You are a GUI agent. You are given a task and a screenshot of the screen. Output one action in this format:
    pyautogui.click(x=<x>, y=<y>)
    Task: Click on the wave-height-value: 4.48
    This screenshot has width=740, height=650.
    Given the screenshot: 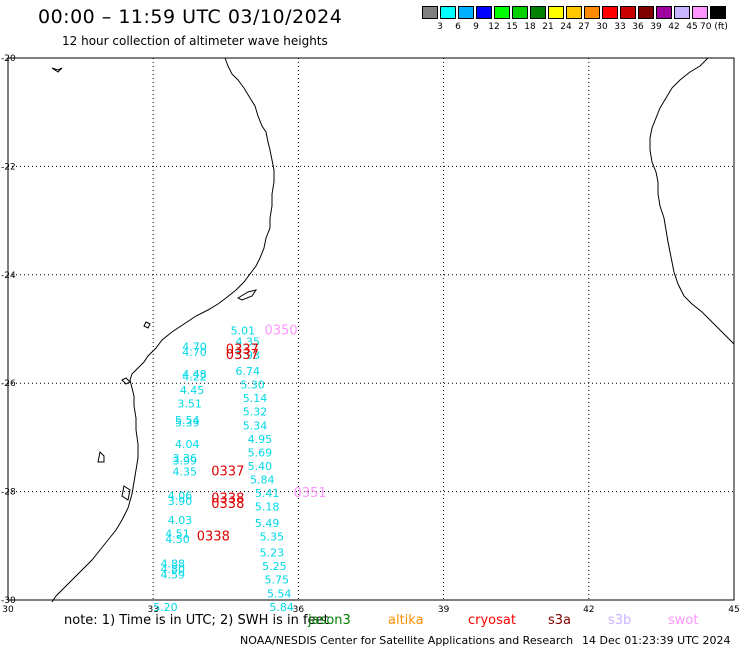 What is the action you would take?
    pyautogui.click(x=194, y=374)
    